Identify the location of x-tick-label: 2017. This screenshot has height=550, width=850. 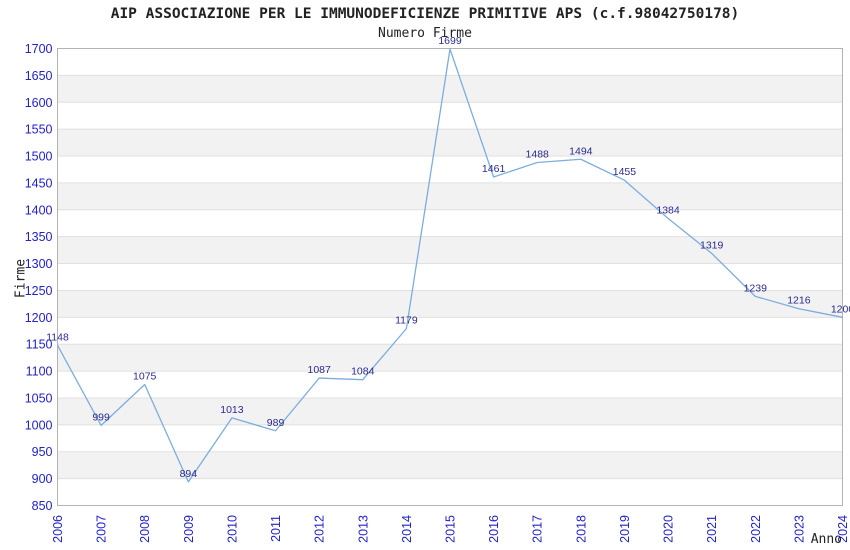
(538, 529).